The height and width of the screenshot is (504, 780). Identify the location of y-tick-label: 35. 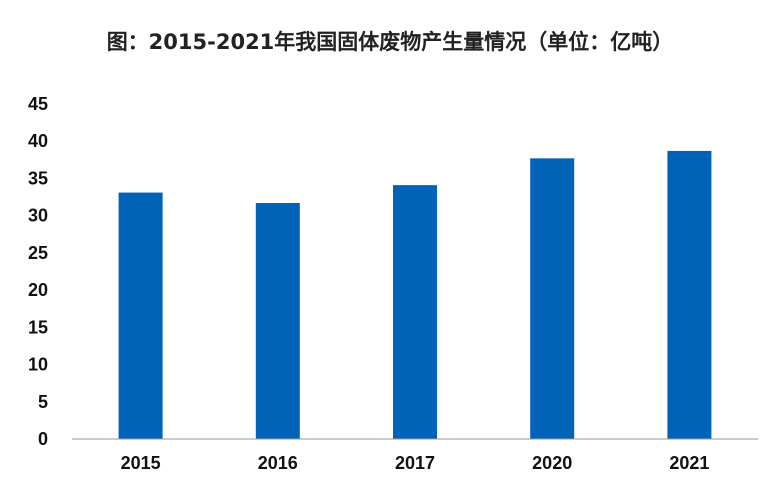
(38, 178).